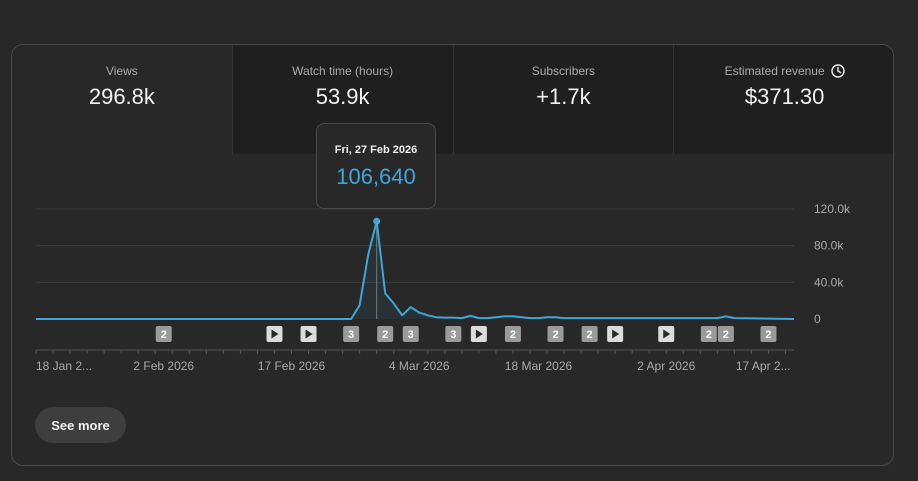 The image size is (918, 481). I want to click on y-tick-label: 40.0k, so click(829, 282).